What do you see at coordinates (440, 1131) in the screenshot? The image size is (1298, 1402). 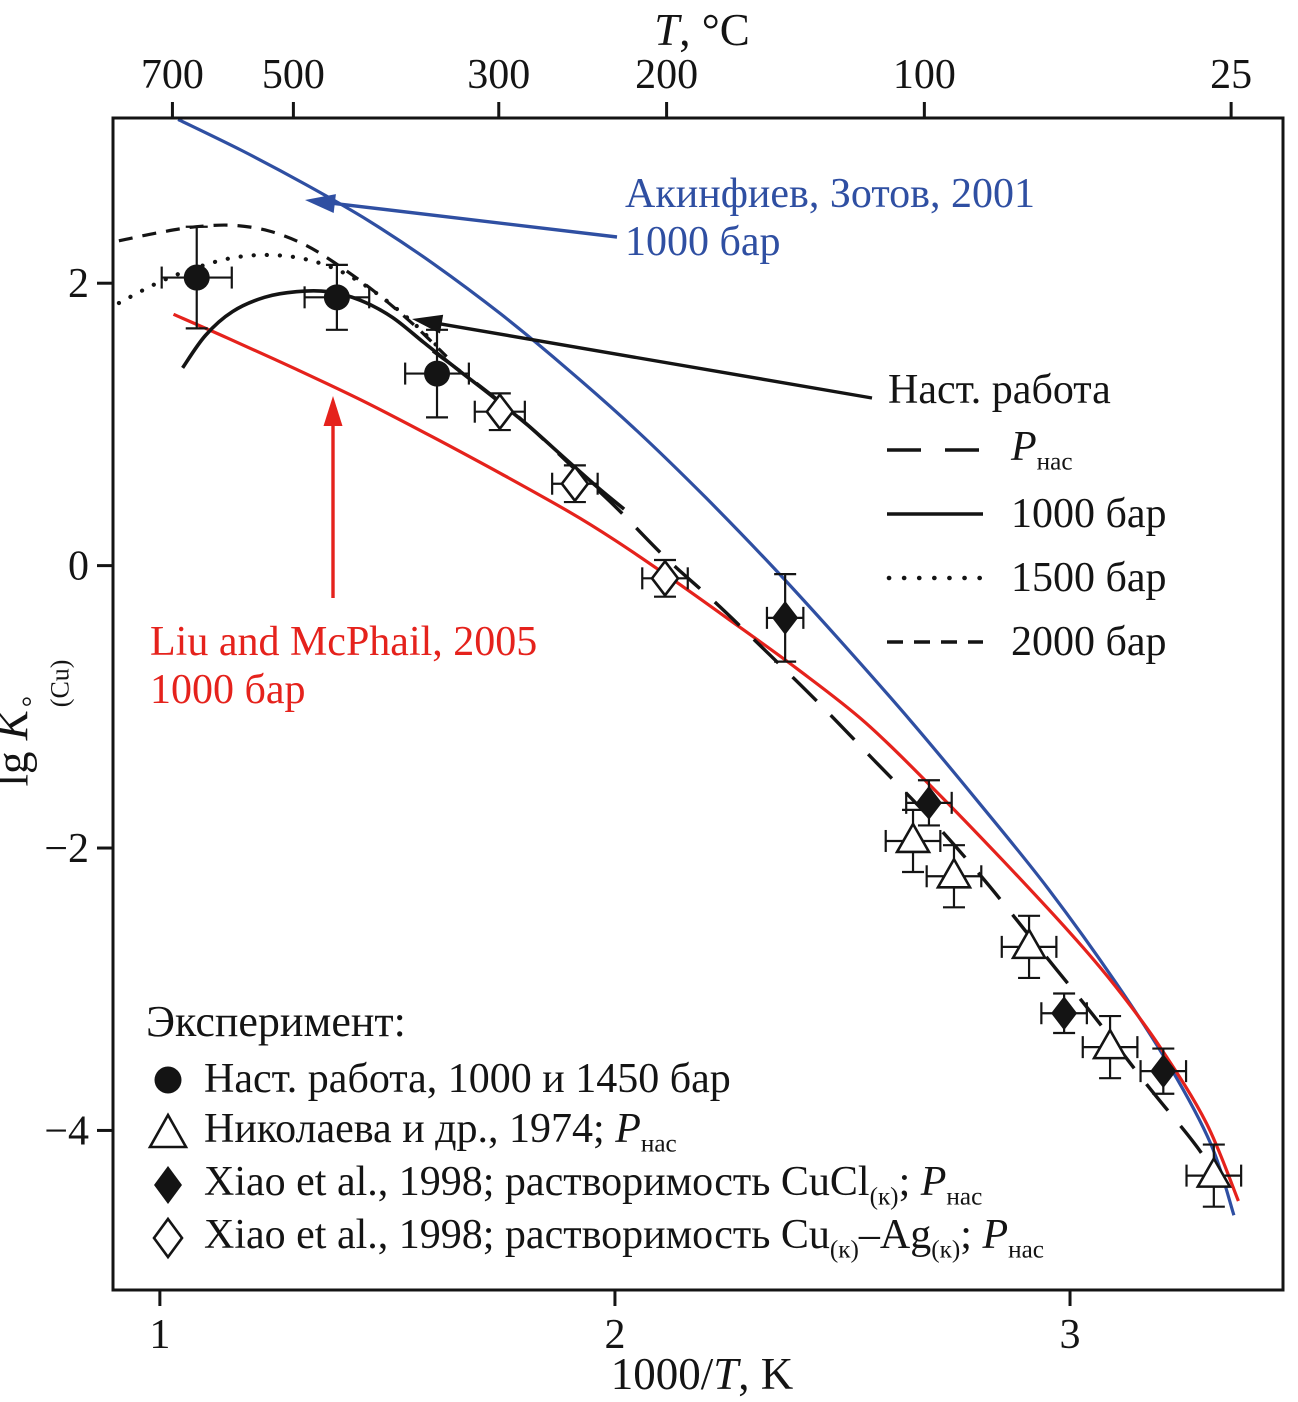 I see `exp-item-text-1: Николаева и др., 1974; Pнас` at bounding box center [440, 1131].